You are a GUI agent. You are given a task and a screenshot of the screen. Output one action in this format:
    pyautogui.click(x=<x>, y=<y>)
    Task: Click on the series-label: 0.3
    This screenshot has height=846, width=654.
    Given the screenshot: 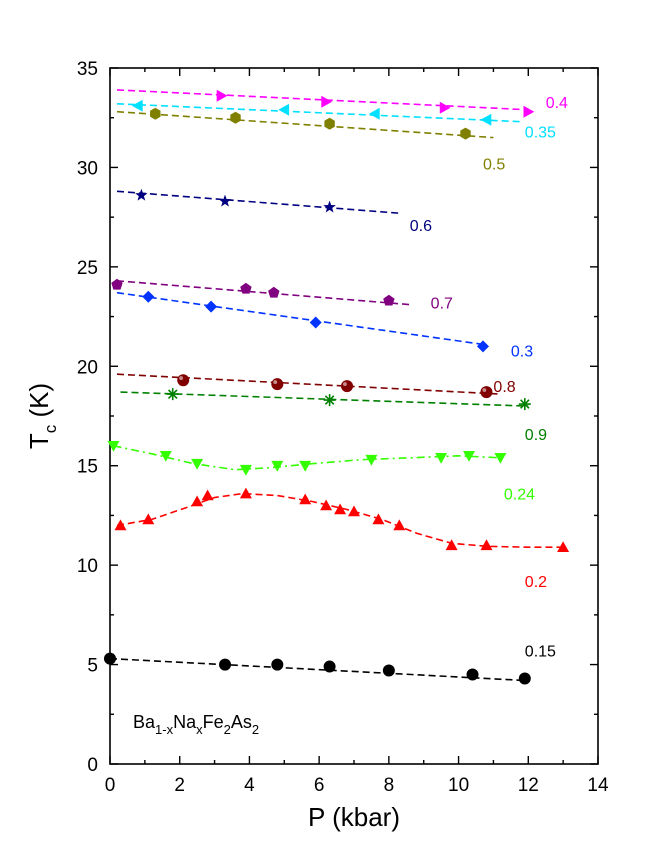 What is the action you would take?
    pyautogui.click(x=522, y=351)
    